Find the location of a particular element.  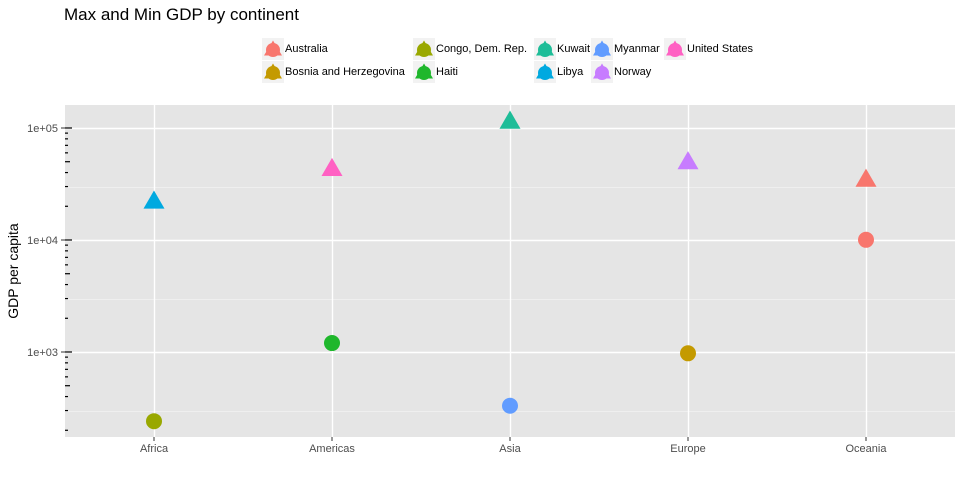

legend-label: Norway is located at coordinates (633, 72).